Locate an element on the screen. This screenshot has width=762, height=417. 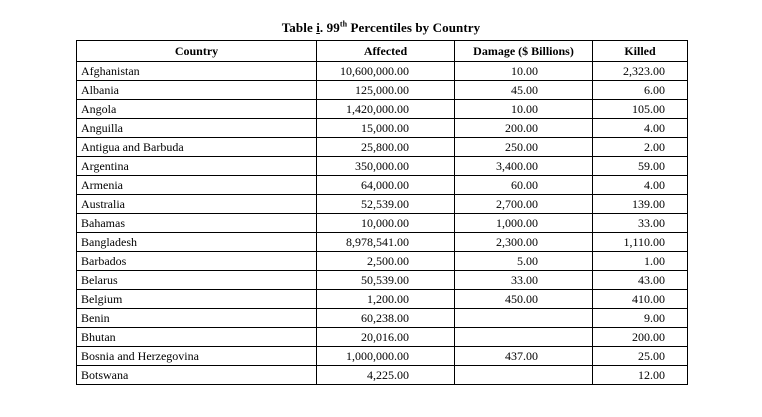
table-row: Belarus 50,539.00 33.00 43.00 is located at coordinates (382, 280).